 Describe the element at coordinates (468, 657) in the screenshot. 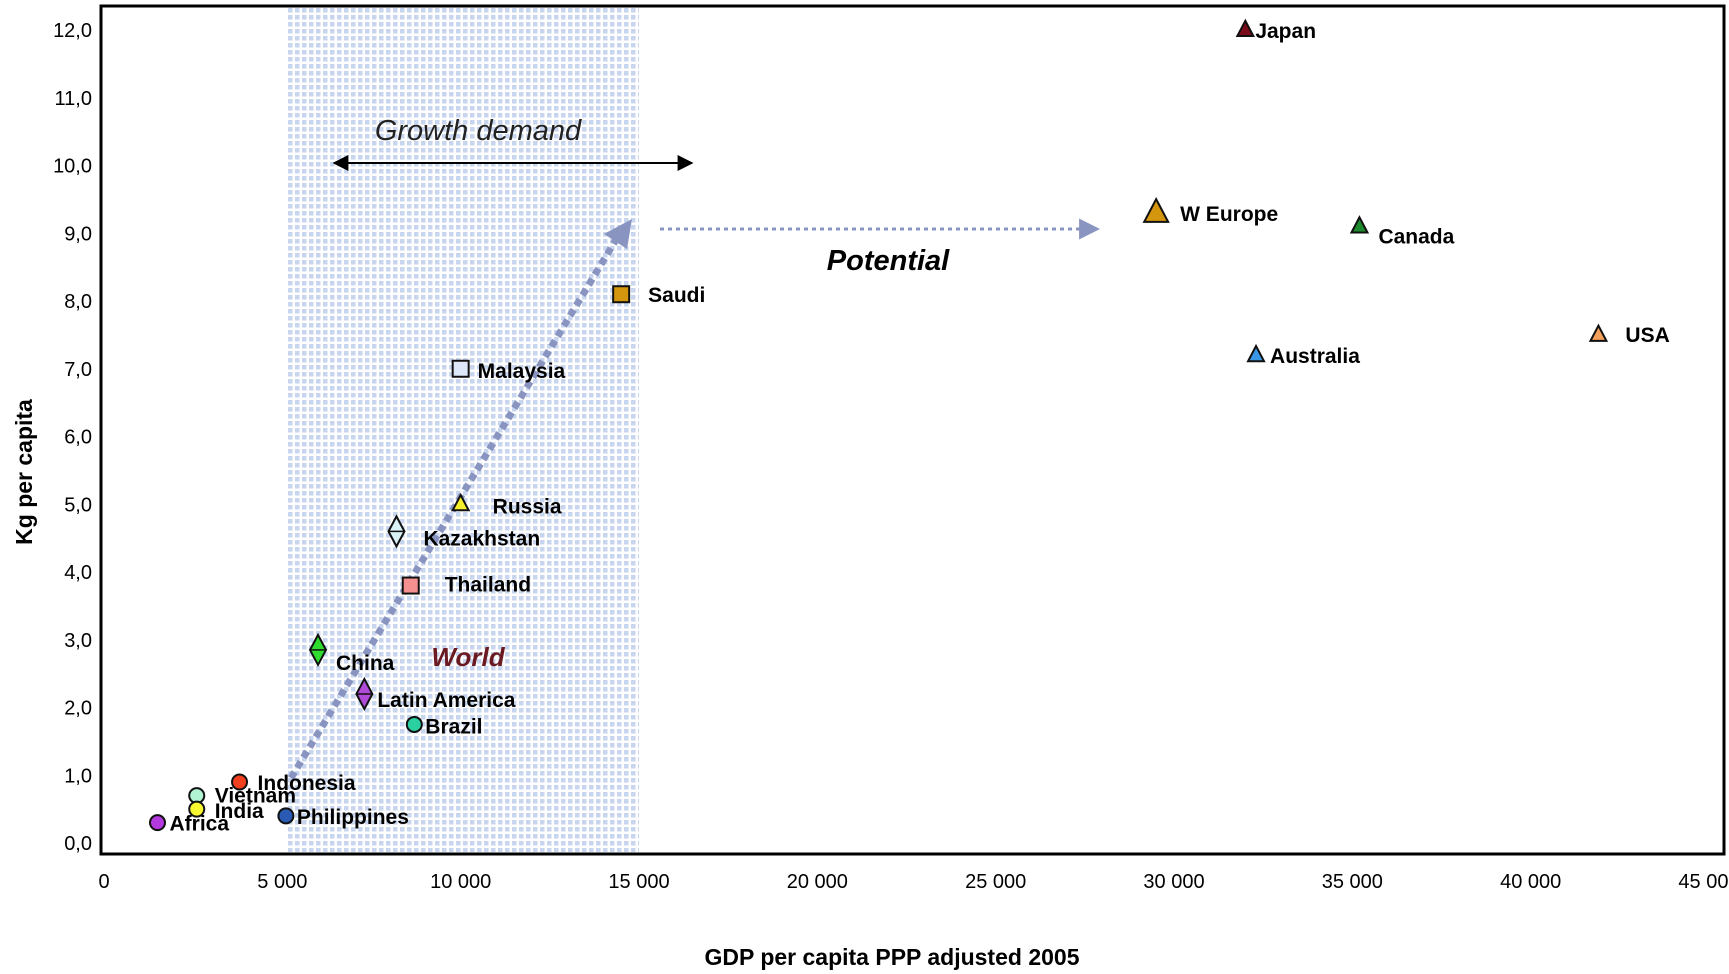

I see `world-label: World` at that location.